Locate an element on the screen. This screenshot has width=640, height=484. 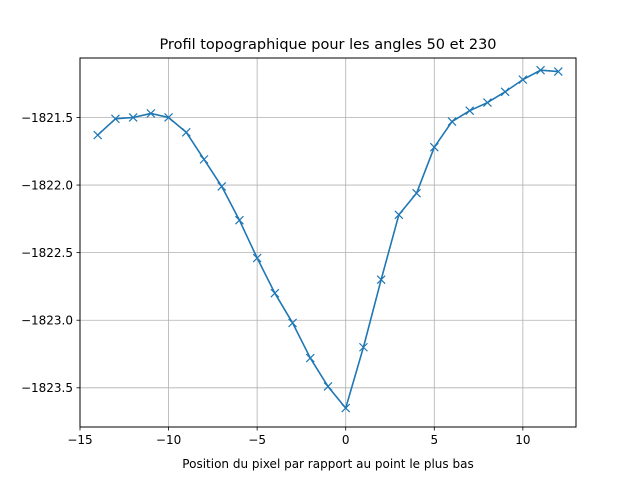
x-tick-label: −10 is located at coordinates (168, 440).